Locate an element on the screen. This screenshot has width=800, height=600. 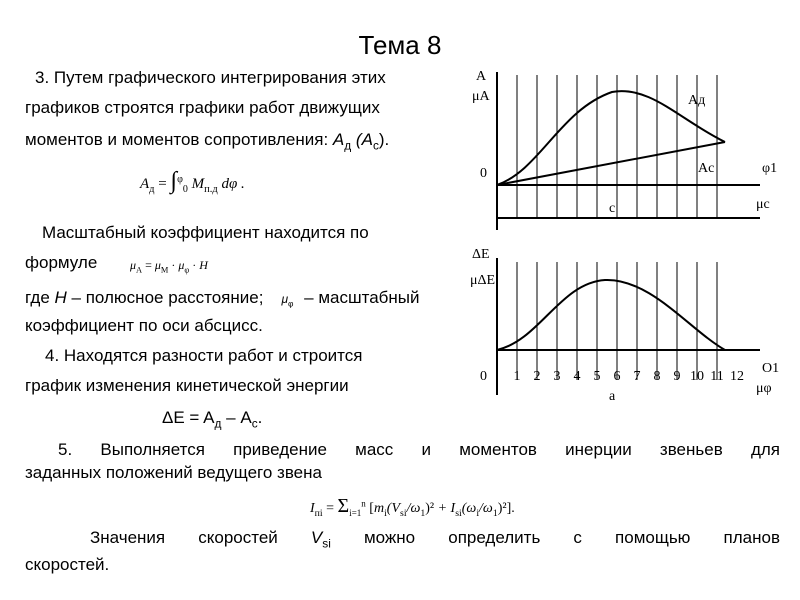
top-axes is located at coordinates (628, 151).